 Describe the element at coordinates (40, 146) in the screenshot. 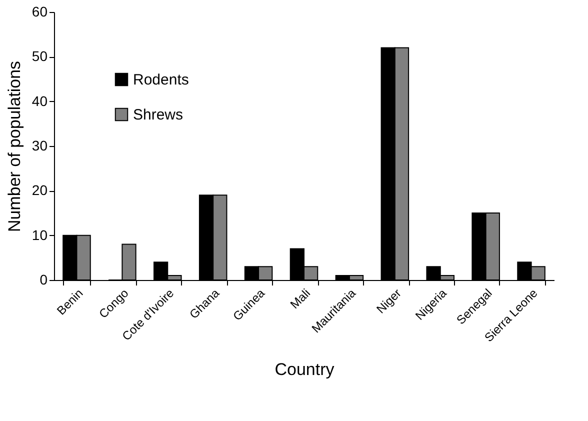

I see `y-tick-label: 30` at that location.